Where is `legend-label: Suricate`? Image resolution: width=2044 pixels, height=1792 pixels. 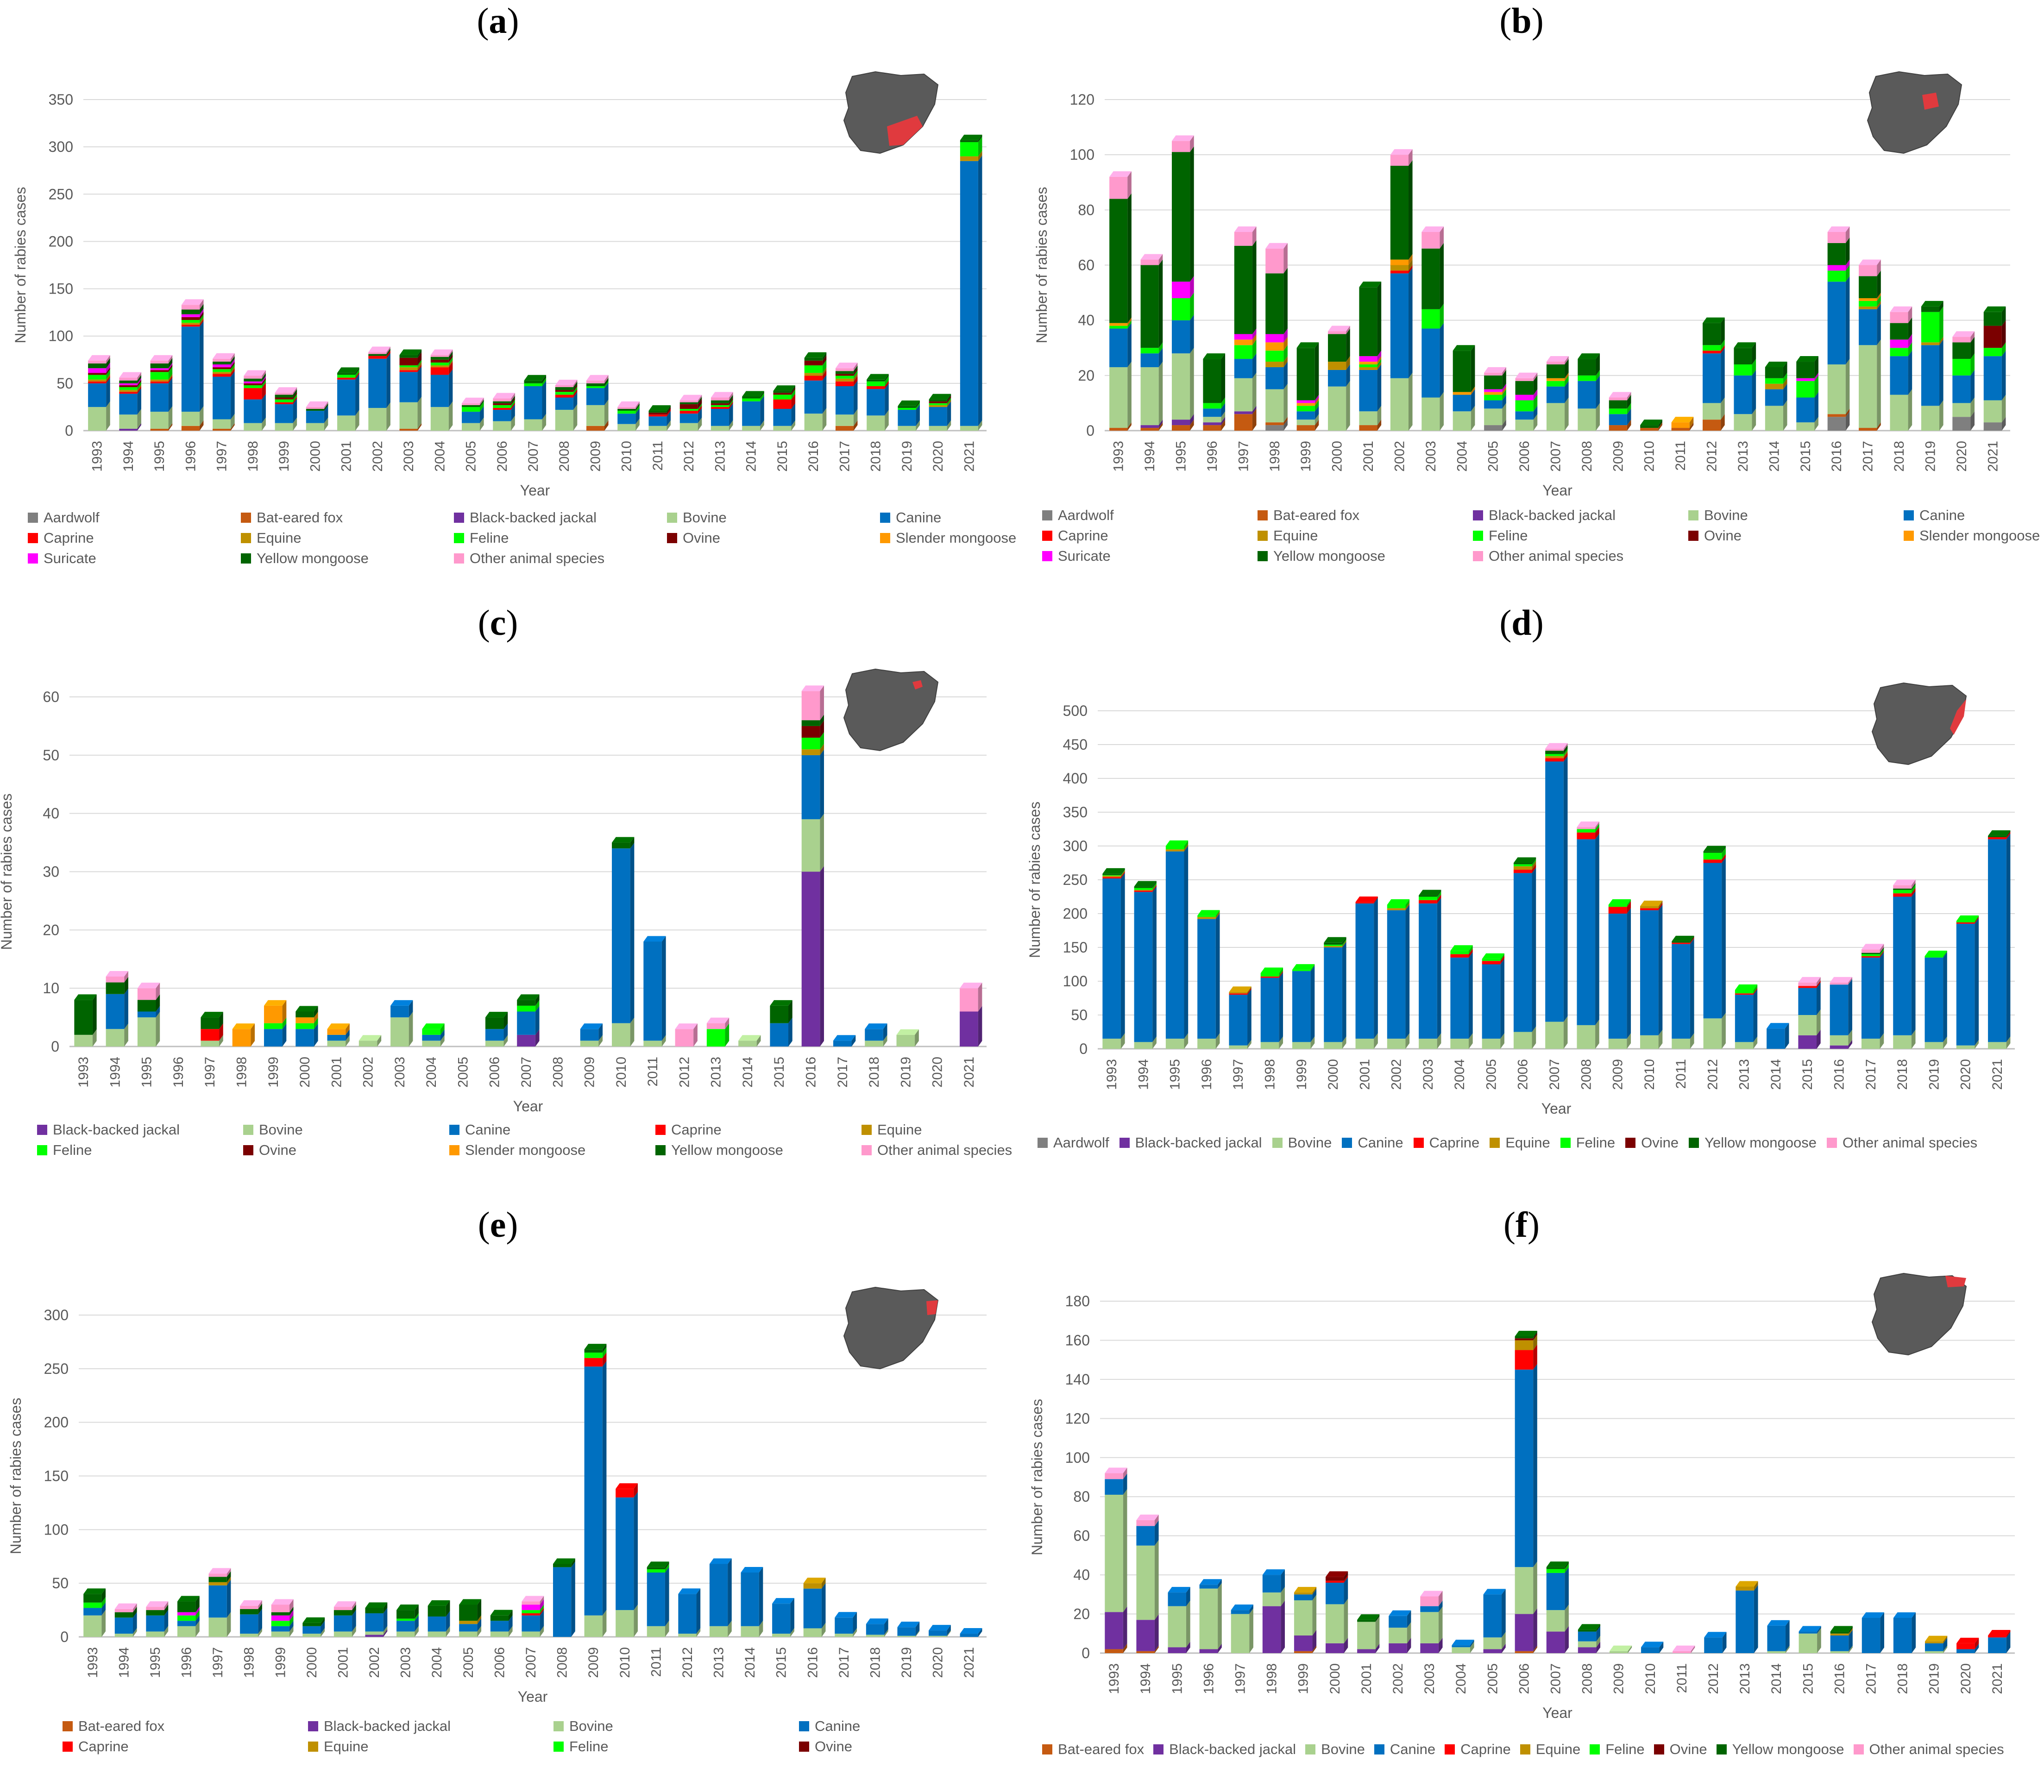 legend-label: Suricate is located at coordinates (1084, 556).